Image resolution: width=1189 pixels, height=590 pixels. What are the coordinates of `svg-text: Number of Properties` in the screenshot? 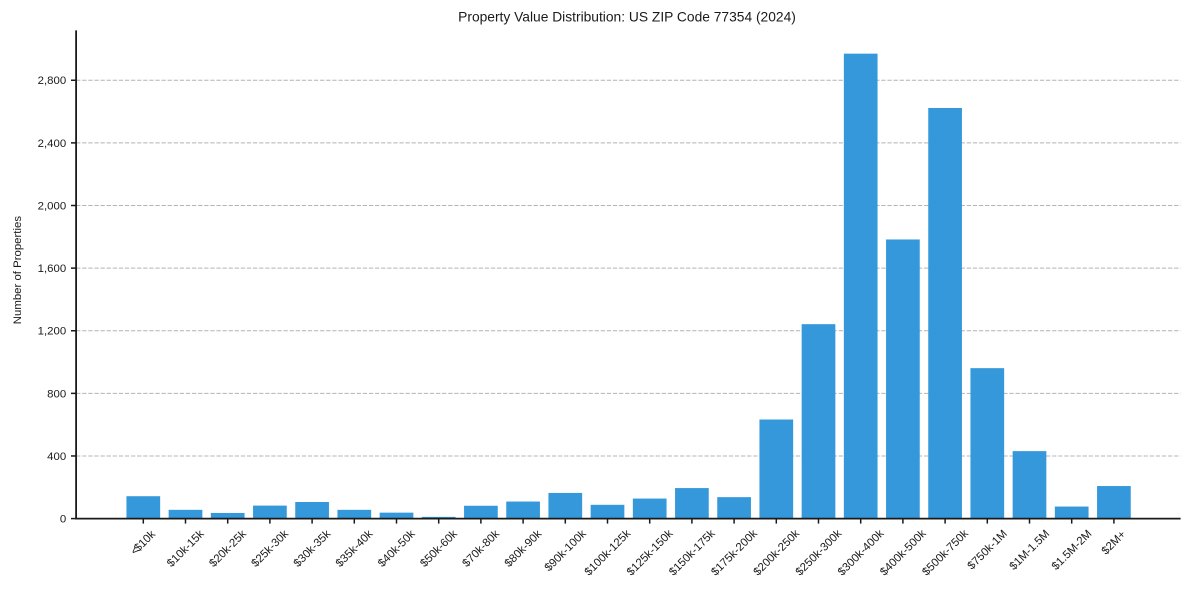 It's located at (18, 270).